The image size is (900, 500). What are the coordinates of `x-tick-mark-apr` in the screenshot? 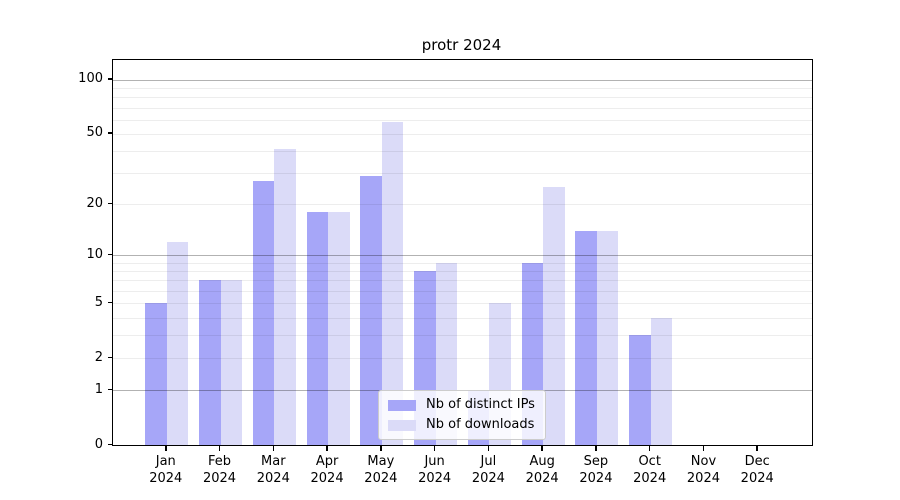 It's located at (327, 448).